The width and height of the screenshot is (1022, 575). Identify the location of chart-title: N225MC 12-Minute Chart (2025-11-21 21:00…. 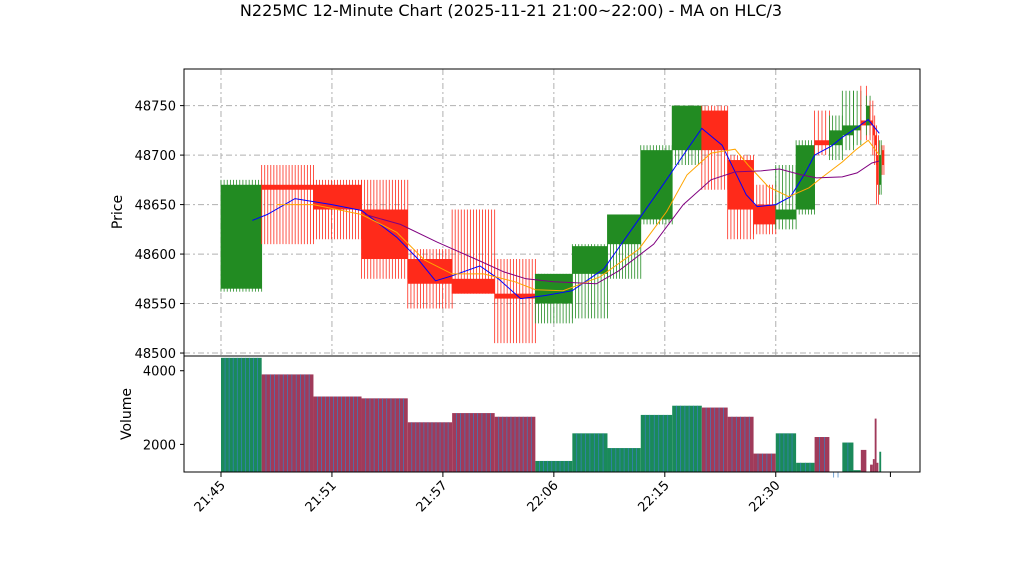
(511, 10).